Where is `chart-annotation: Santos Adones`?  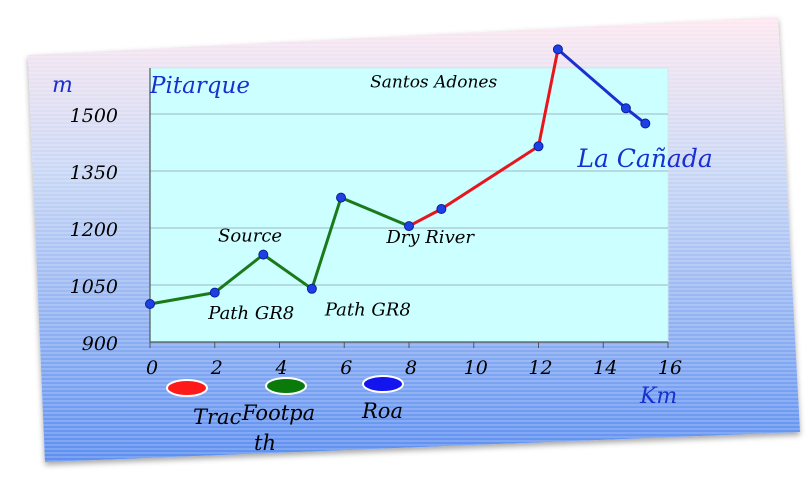 chart-annotation: Santos Adones is located at coordinates (433, 82).